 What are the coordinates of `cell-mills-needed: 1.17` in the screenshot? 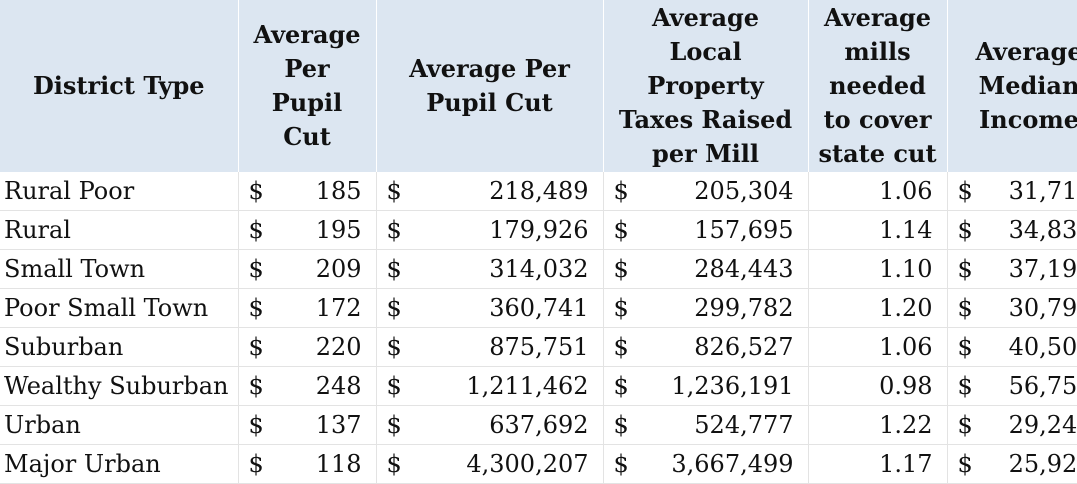 It's located at (878, 464).